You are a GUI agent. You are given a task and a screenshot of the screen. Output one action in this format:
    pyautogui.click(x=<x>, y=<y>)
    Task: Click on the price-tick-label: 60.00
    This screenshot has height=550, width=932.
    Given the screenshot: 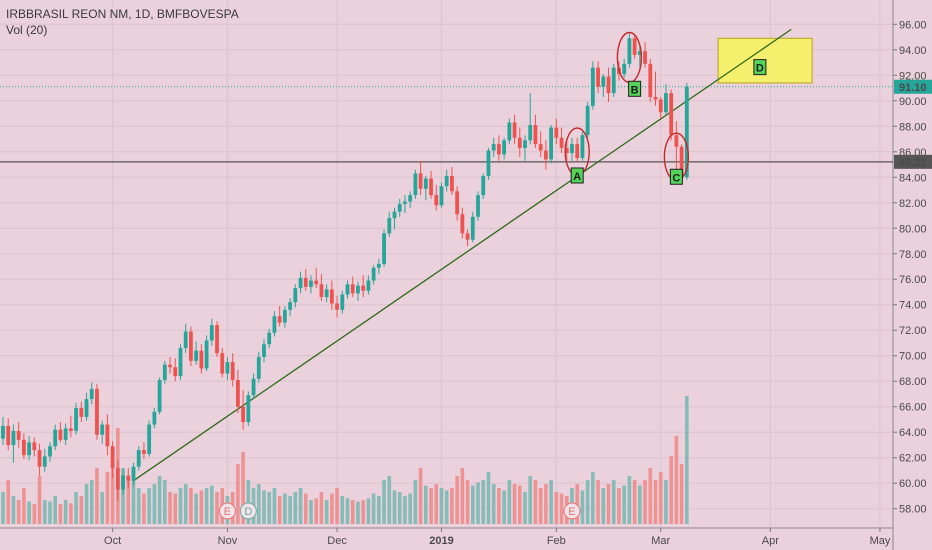 What is the action you would take?
    pyautogui.click(x=913, y=484)
    